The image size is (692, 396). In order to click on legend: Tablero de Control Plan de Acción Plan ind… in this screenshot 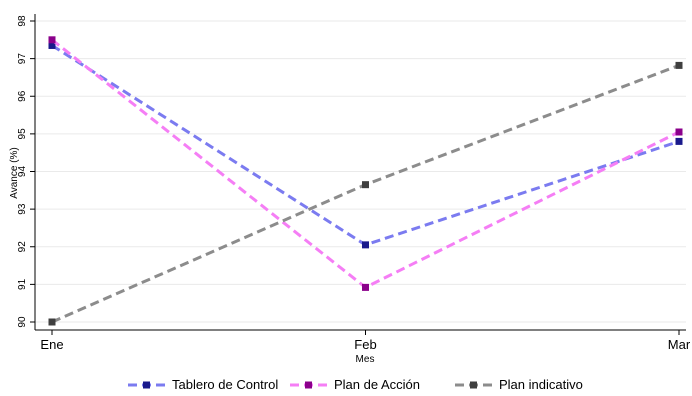, I will do `click(355, 384)`.